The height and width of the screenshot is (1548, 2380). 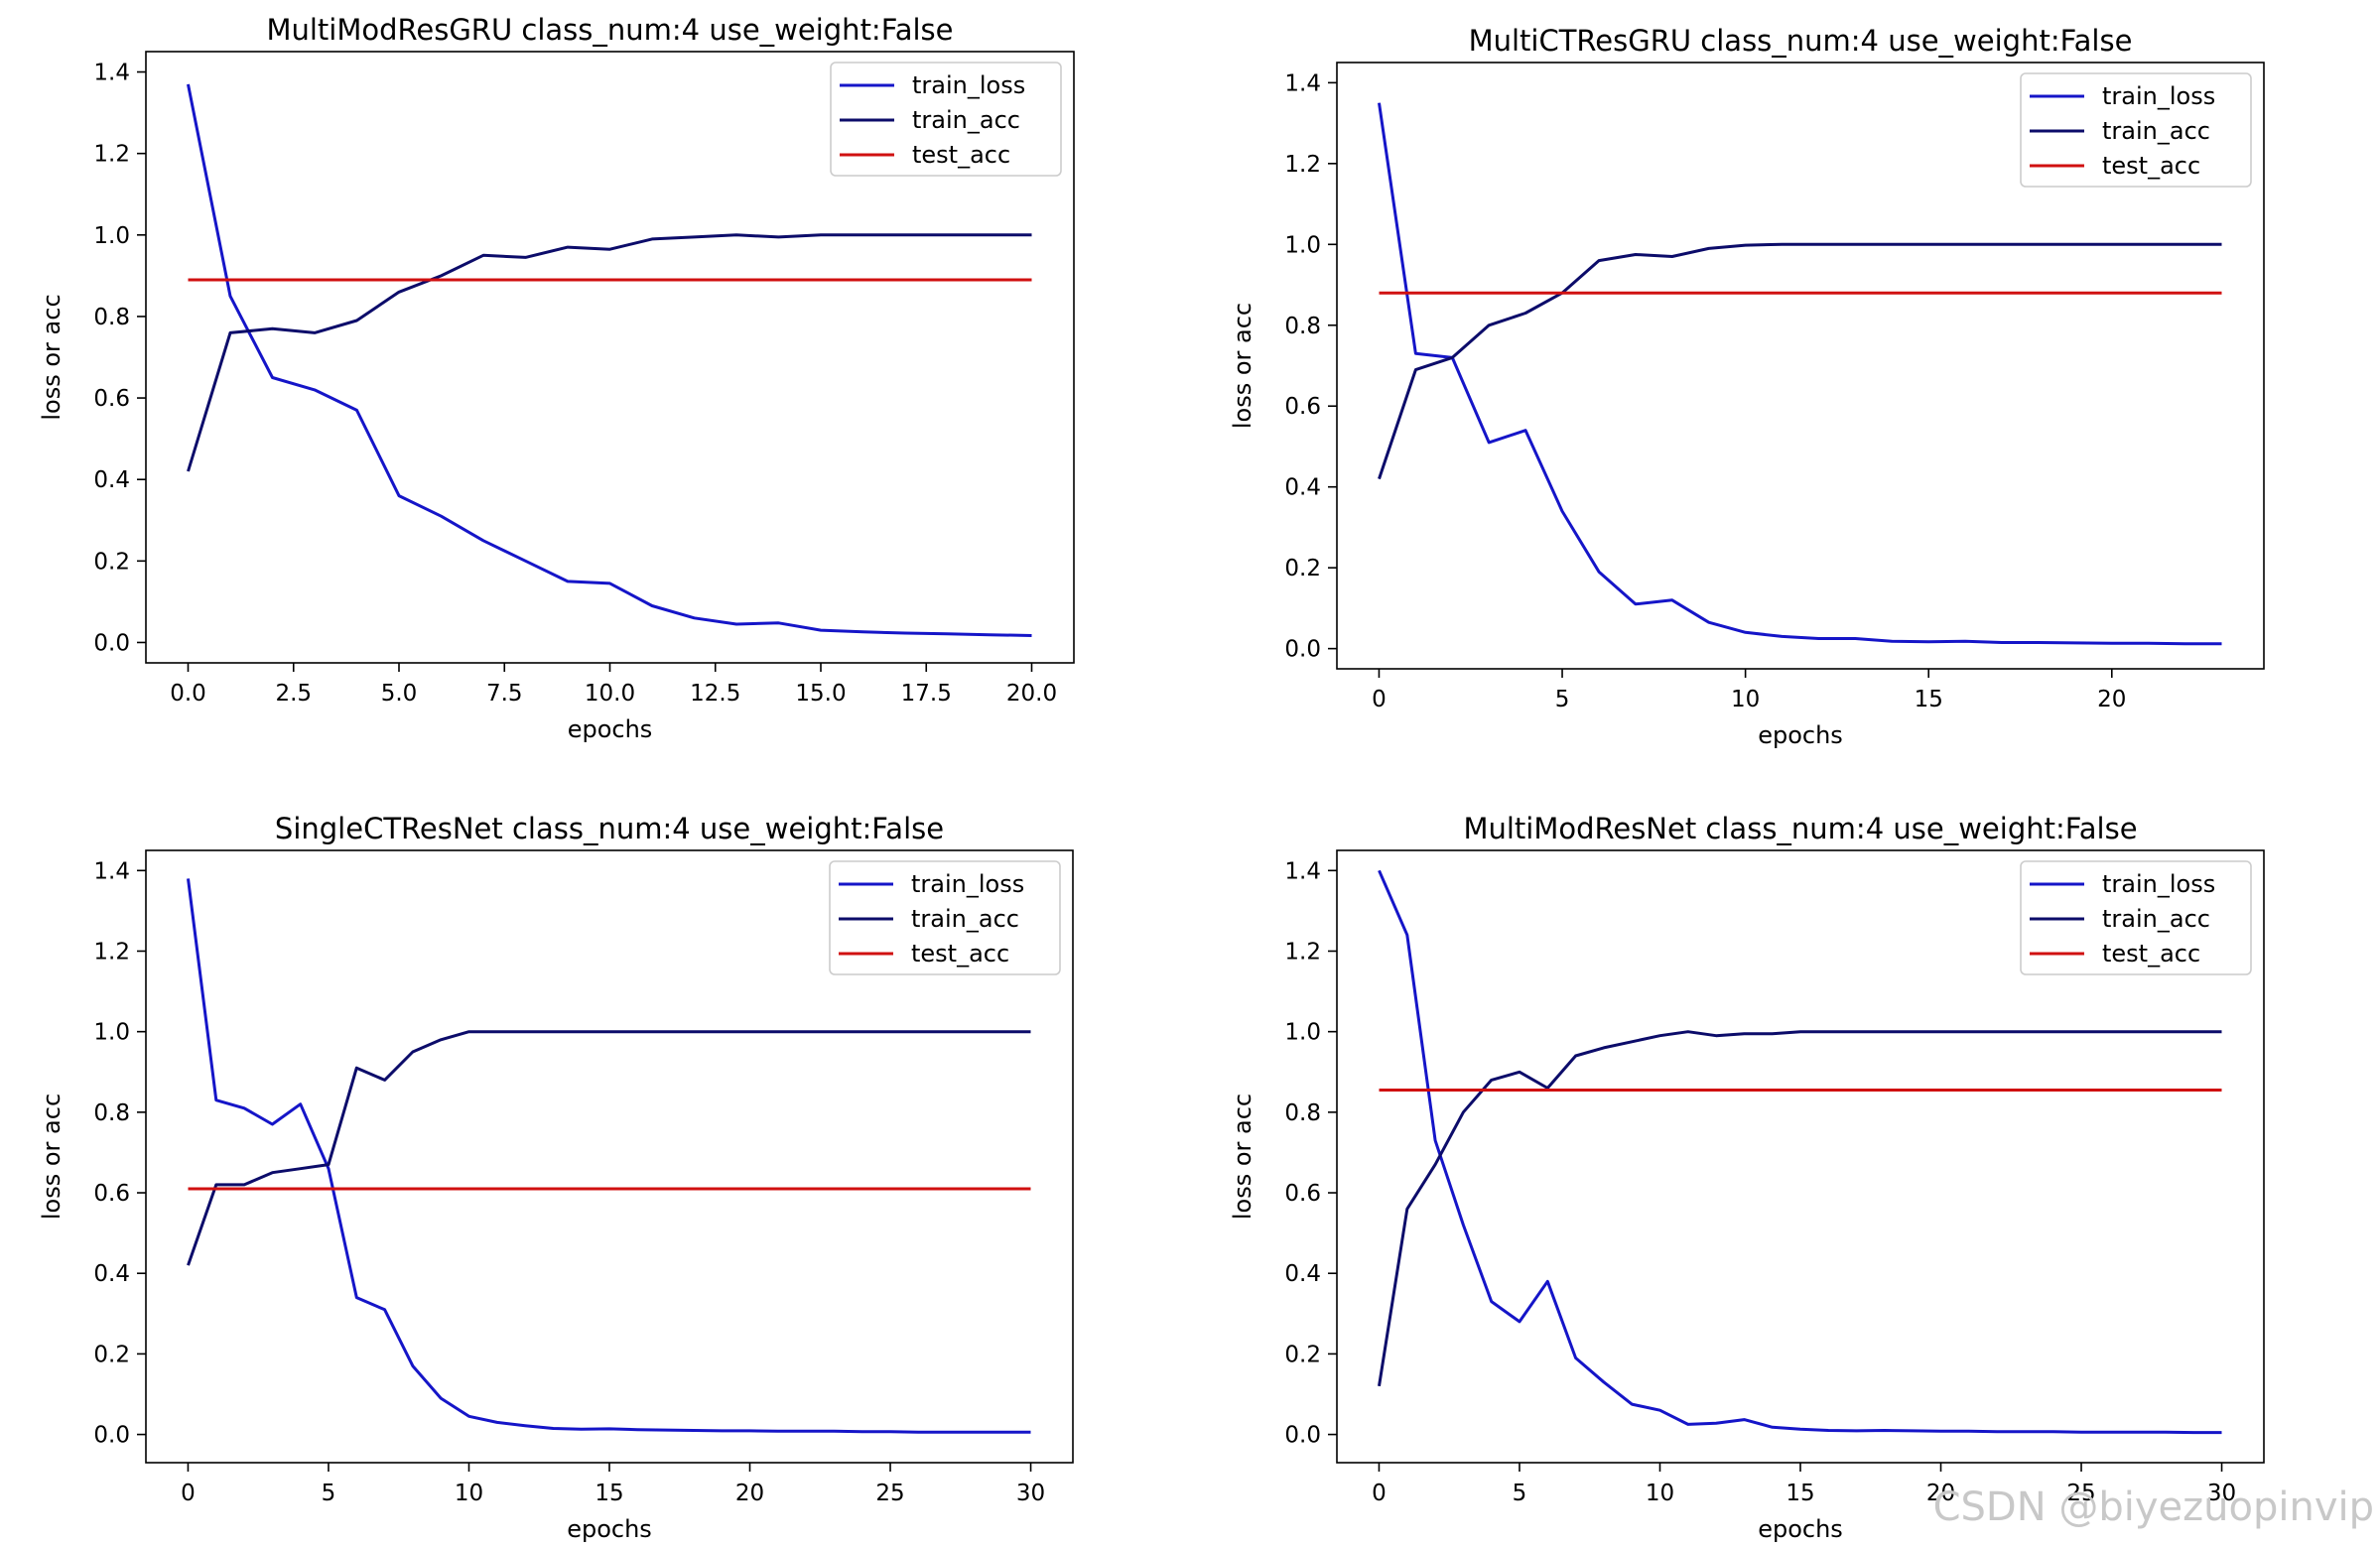 I want to click on x-tick-label: 15.0, so click(x=820, y=694).